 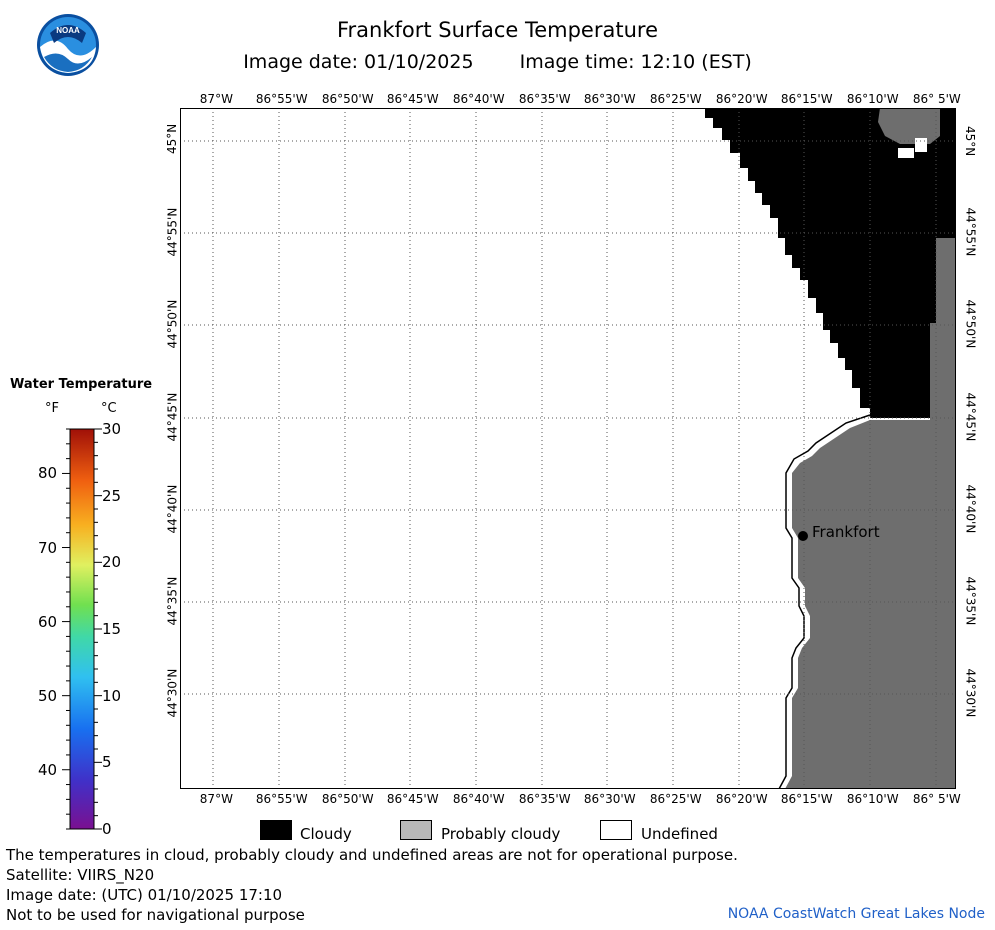 I want to click on celsius-label: 20, so click(x=112, y=562).